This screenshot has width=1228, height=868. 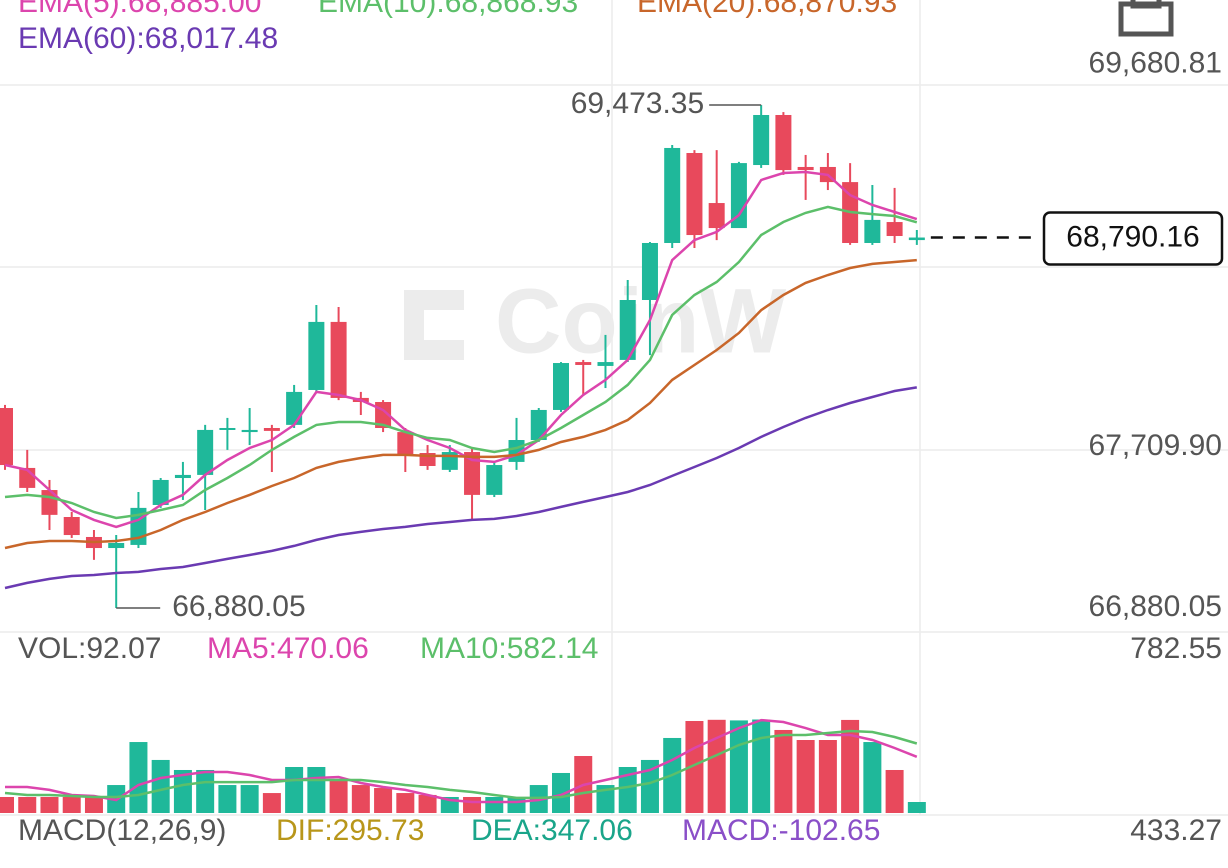 What do you see at coordinates (448, 9) in the screenshot?
I see `legend-entry: EMA(10):68,868.93` at bounding box center [448, 9].